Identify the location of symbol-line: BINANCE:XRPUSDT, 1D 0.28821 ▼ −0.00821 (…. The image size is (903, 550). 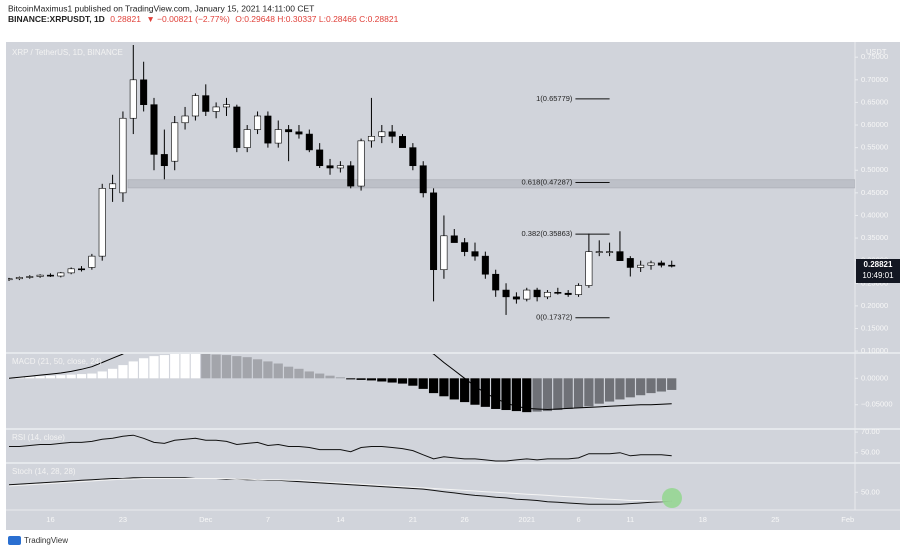
(203, 19).